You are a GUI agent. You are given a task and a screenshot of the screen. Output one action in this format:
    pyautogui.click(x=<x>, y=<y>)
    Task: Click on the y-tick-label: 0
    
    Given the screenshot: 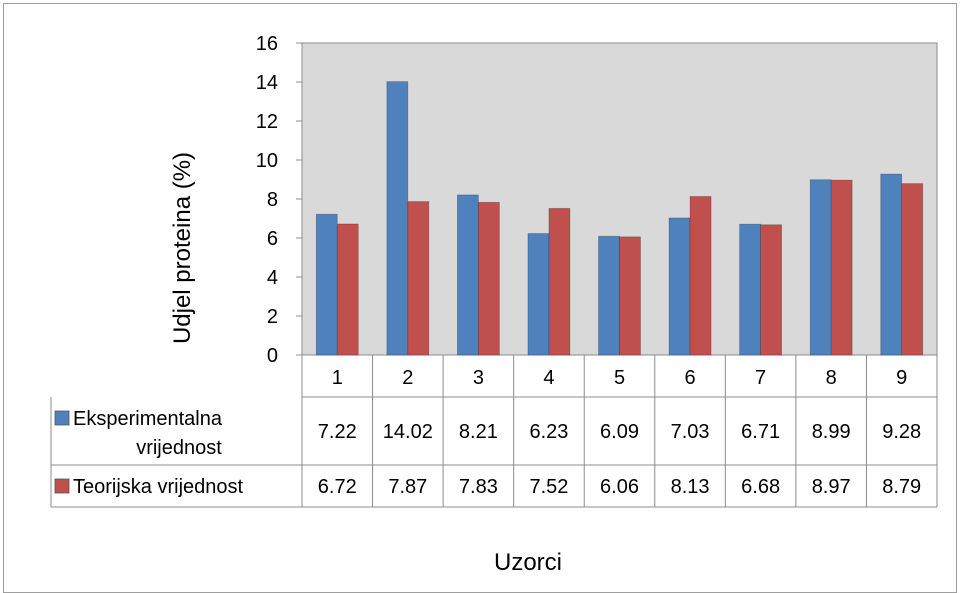 What is the action you would take?
    pyautogui.click(x=272, y=356)
    